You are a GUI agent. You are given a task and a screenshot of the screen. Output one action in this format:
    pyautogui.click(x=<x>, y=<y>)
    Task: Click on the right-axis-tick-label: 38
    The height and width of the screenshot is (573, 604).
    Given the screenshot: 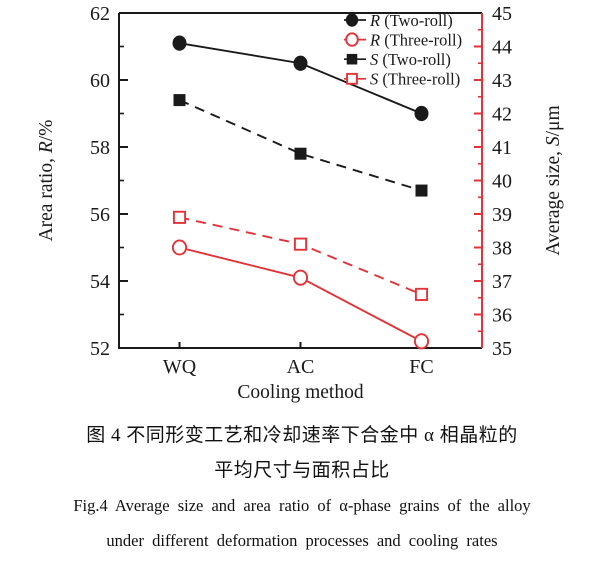 What is the action you would take?
    pyautogui.click(x=502, y=249)
    